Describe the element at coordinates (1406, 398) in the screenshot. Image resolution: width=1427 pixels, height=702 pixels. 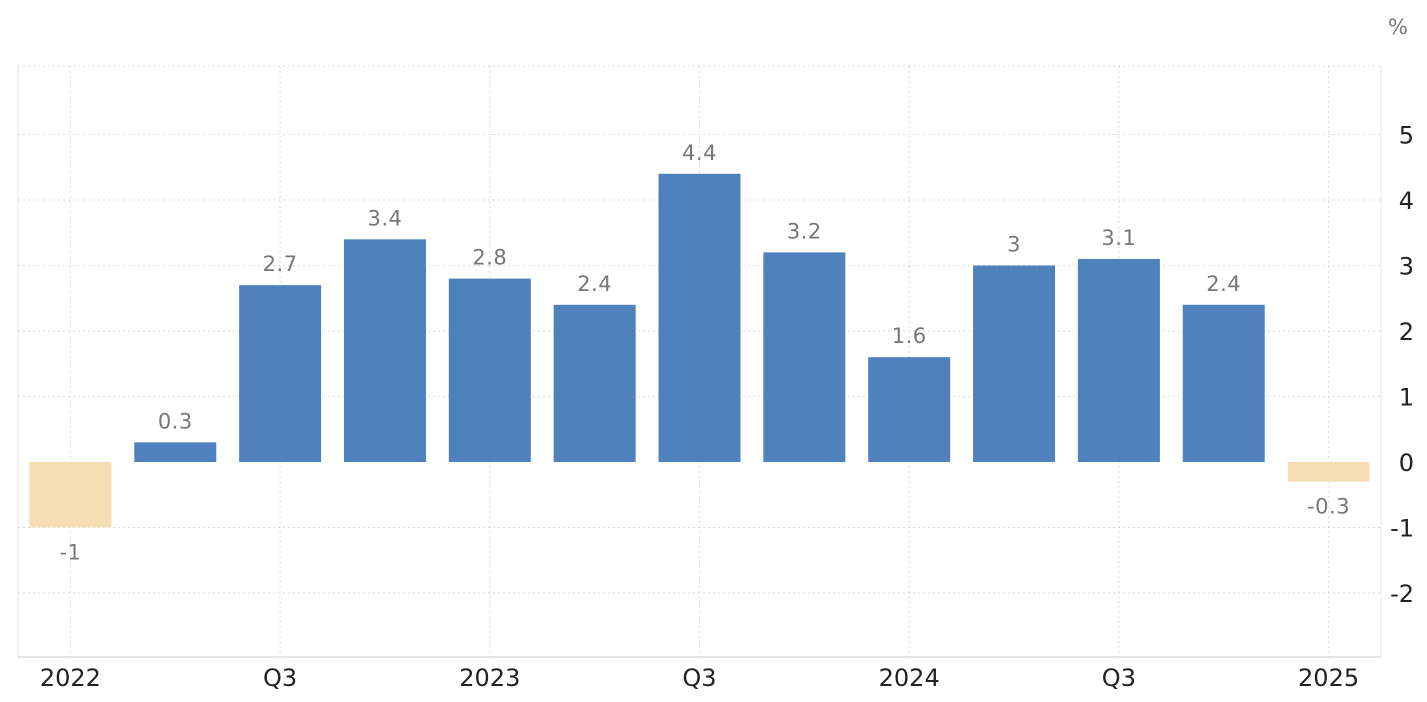
I see `y-tick-label: 1` at that location.